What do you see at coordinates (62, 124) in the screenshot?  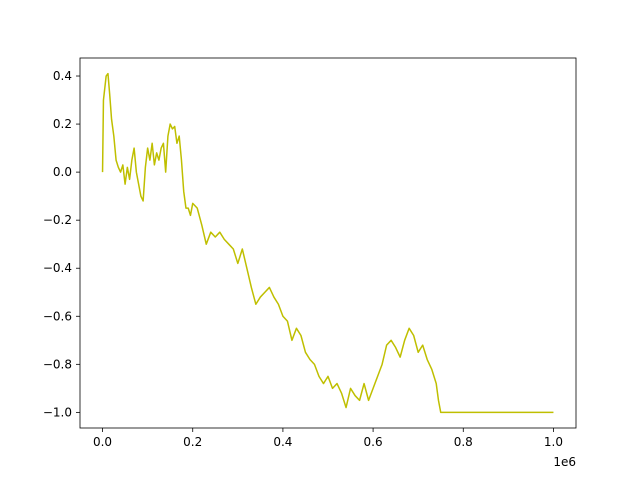 I see `y-tick-label: 0.2` at bounding box center [62, 124].